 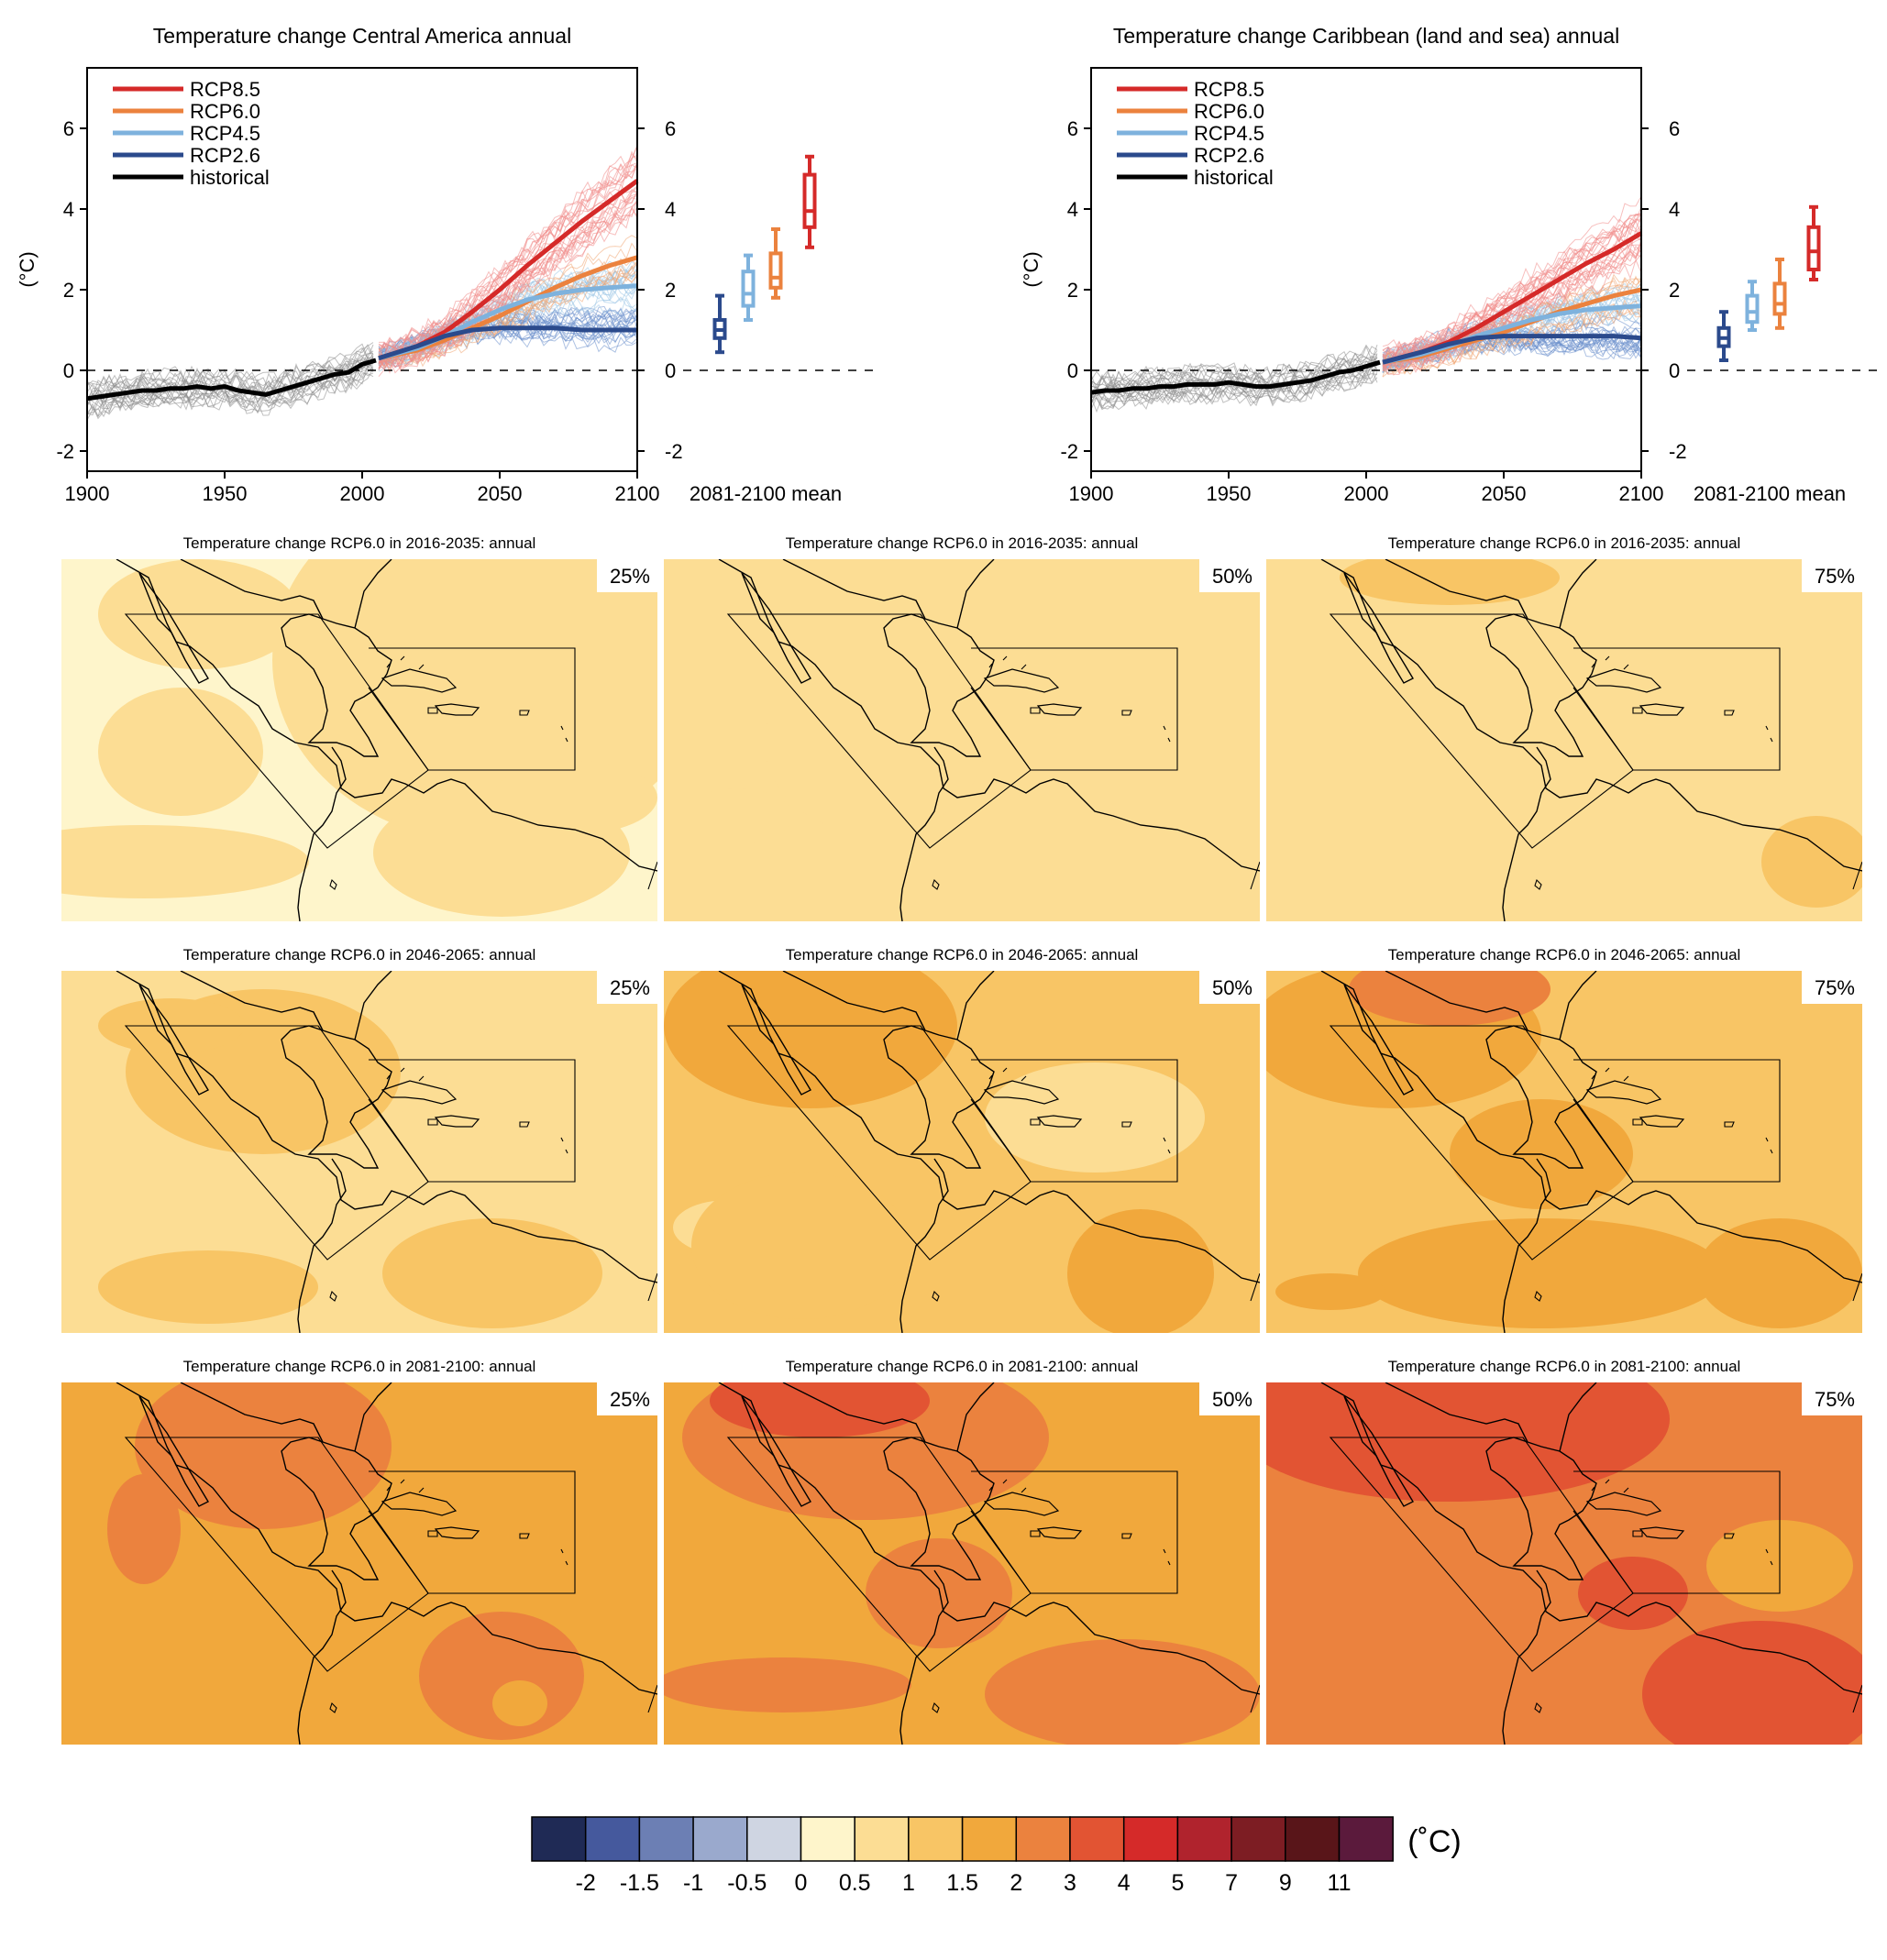 I want to click on y-tick-label-right: 4, so click(x=670, y=210).